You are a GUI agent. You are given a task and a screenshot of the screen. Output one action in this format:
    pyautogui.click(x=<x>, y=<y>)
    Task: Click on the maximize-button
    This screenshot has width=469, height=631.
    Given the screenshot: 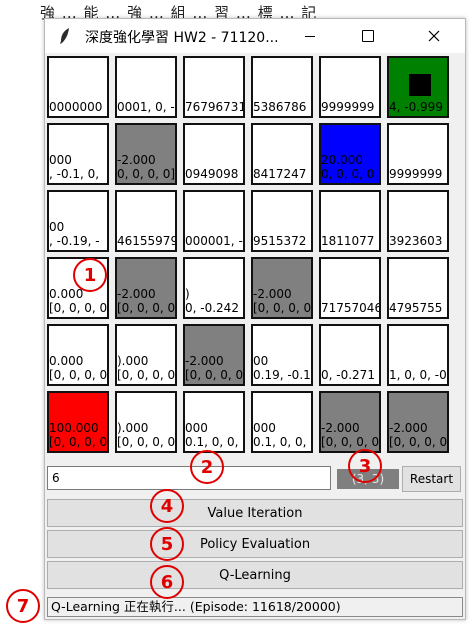 What is the action you would take?
    pyautogui.click(x=368, y=36)
    